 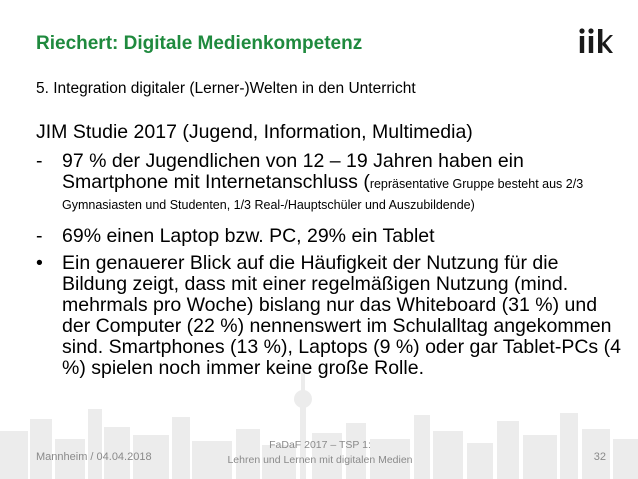 What do you see at coordinates (596, 40) in the screenshot?
I see `iik-logo-icon` at bounding box center [596, 40].